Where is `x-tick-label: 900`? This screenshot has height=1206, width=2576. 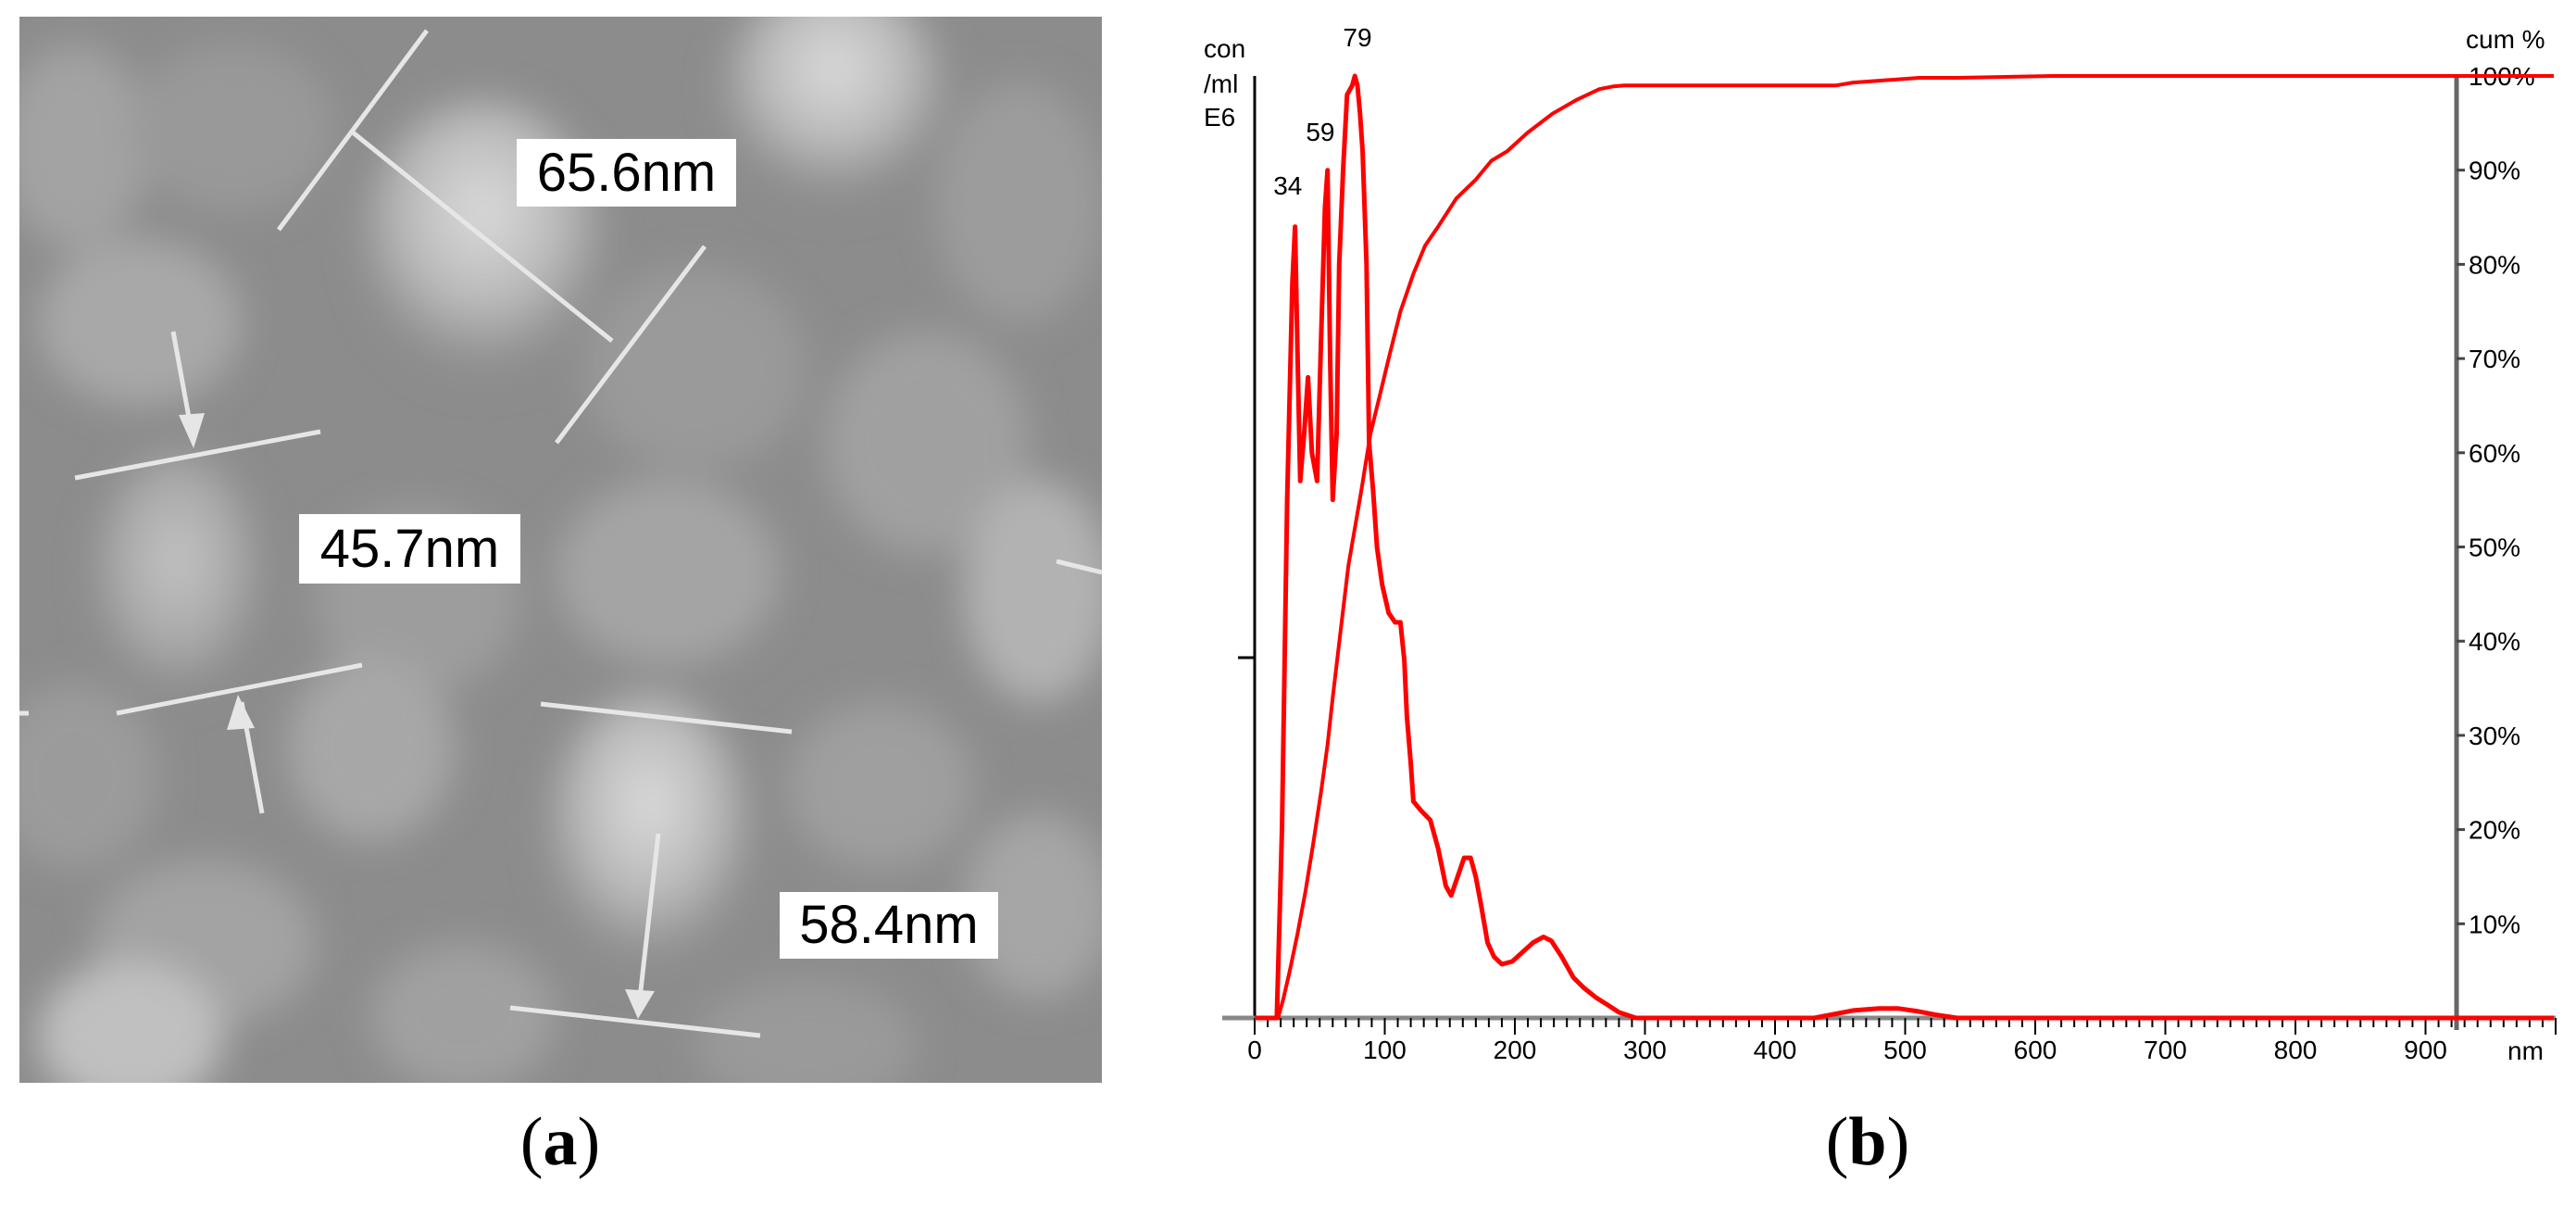
x-tick-label: 900 is located at coordinates (2425, 1050).